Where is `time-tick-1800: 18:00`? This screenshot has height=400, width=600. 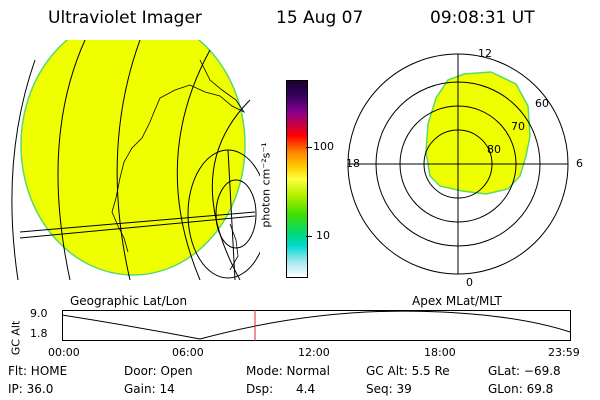 time-tick-1800: 18:00 is located at coordinates (440, 352).